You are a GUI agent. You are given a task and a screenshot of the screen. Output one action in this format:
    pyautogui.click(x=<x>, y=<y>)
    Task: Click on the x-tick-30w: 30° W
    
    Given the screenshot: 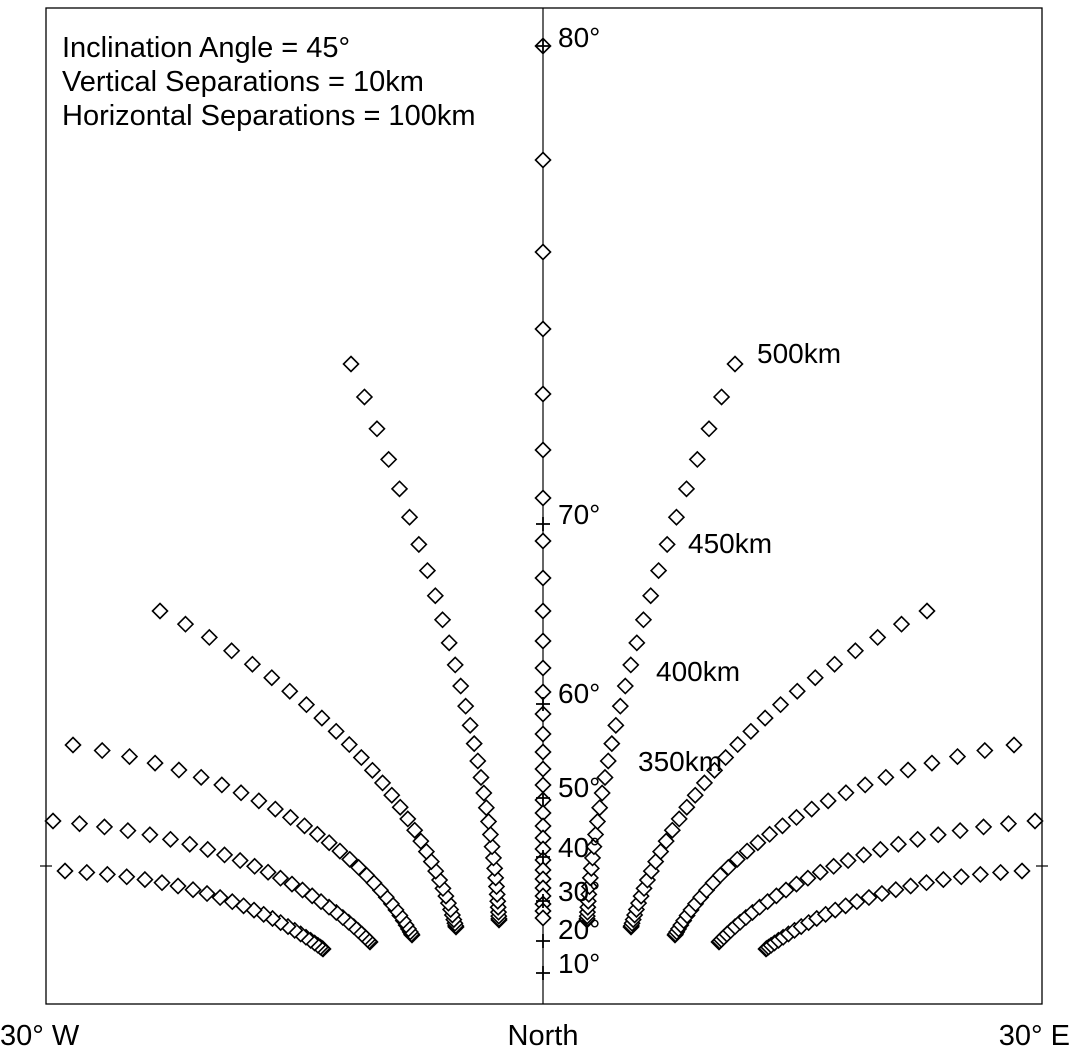 What is the action you would take?
    pyautogui.click(x=40, y=1036)
    